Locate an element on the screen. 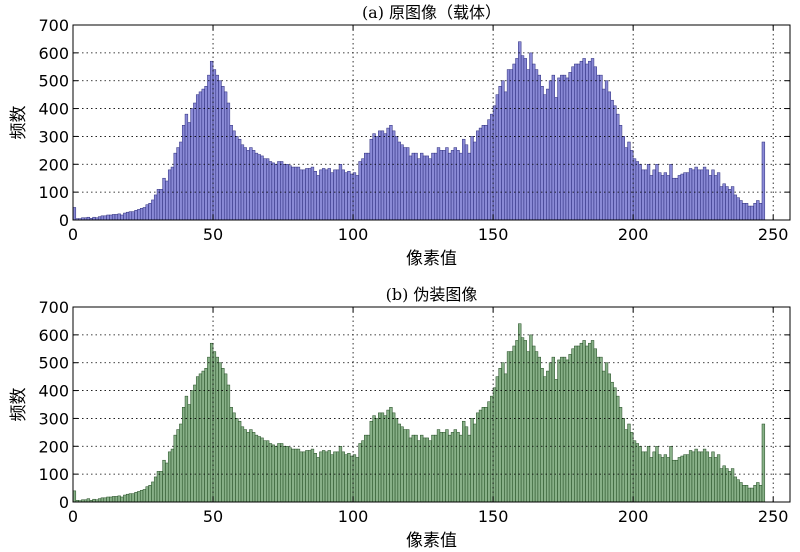 This screenshot has width=800, height=552. y-tick-label: 0 is located at coordinates (64, 220).